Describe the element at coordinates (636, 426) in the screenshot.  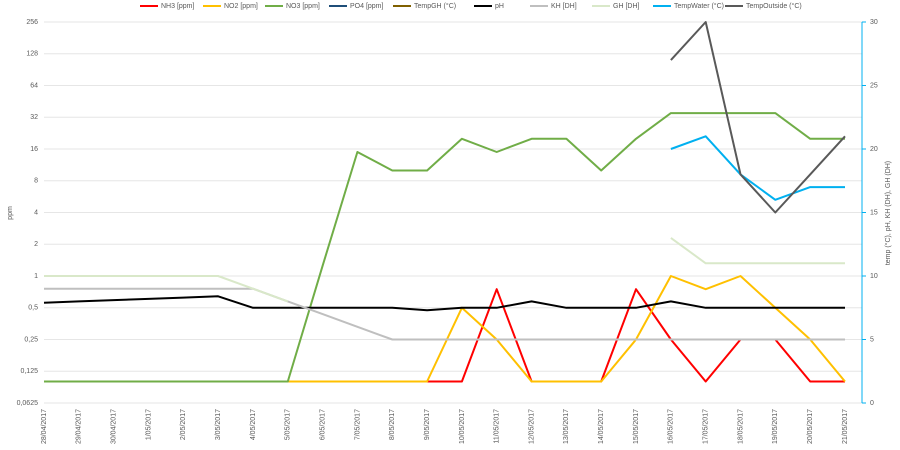
I see `x-tick-label: 15/05/2017` at that location.